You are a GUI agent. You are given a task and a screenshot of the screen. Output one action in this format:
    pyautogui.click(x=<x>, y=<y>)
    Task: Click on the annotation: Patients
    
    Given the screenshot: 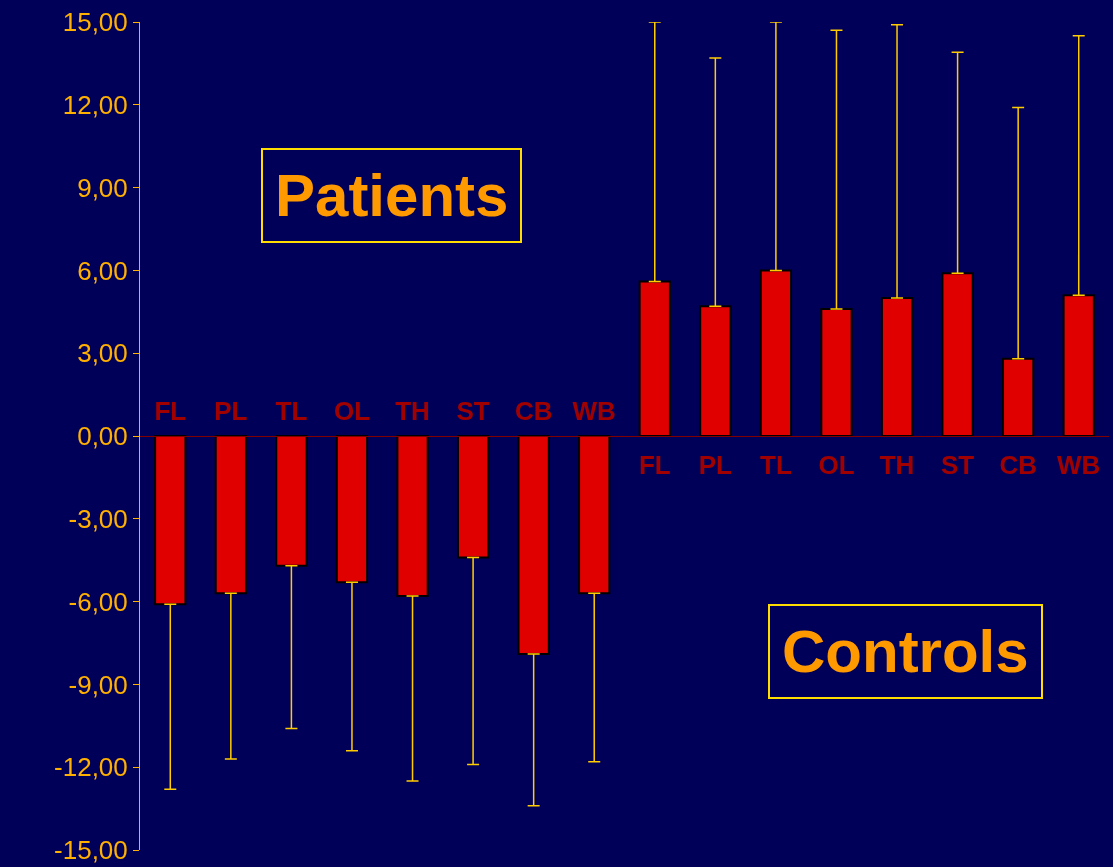 What is the action you would take?
    pyautogui.click(x=392, y=195)
    